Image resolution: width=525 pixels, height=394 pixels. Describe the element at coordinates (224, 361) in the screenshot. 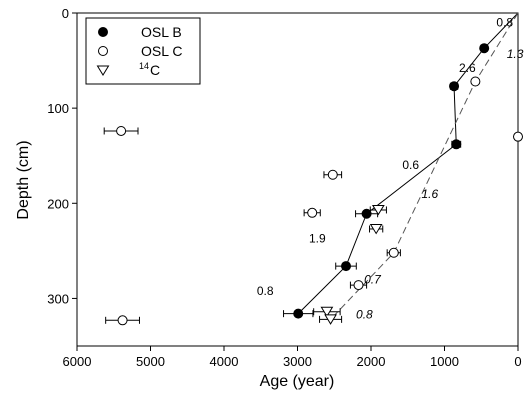

I see `x-tick-label: 4000` at that location.